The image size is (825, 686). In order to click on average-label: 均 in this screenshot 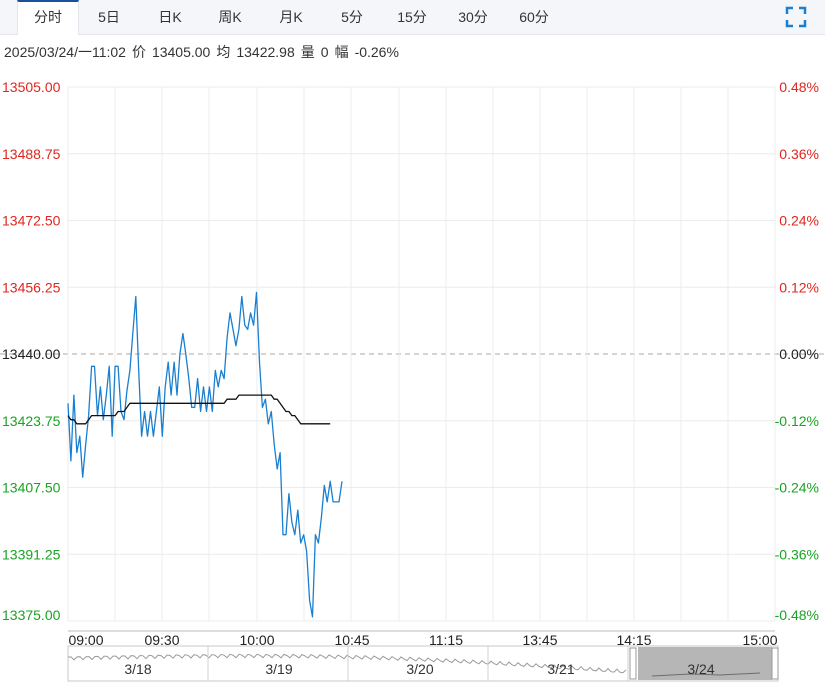, I will do `click(223, 52)`.